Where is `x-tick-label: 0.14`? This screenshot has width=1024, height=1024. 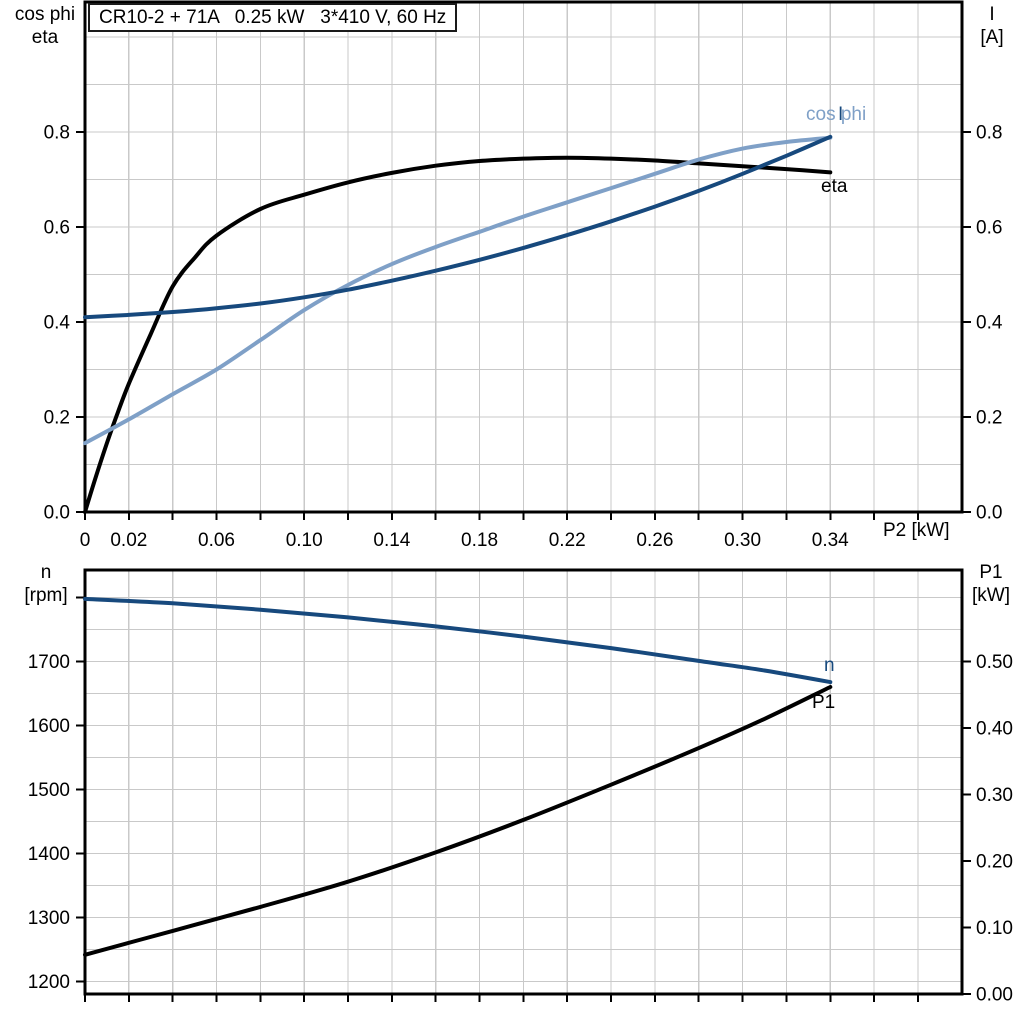 x-tick-label: 0.14 is located at coordinates (391, 540).